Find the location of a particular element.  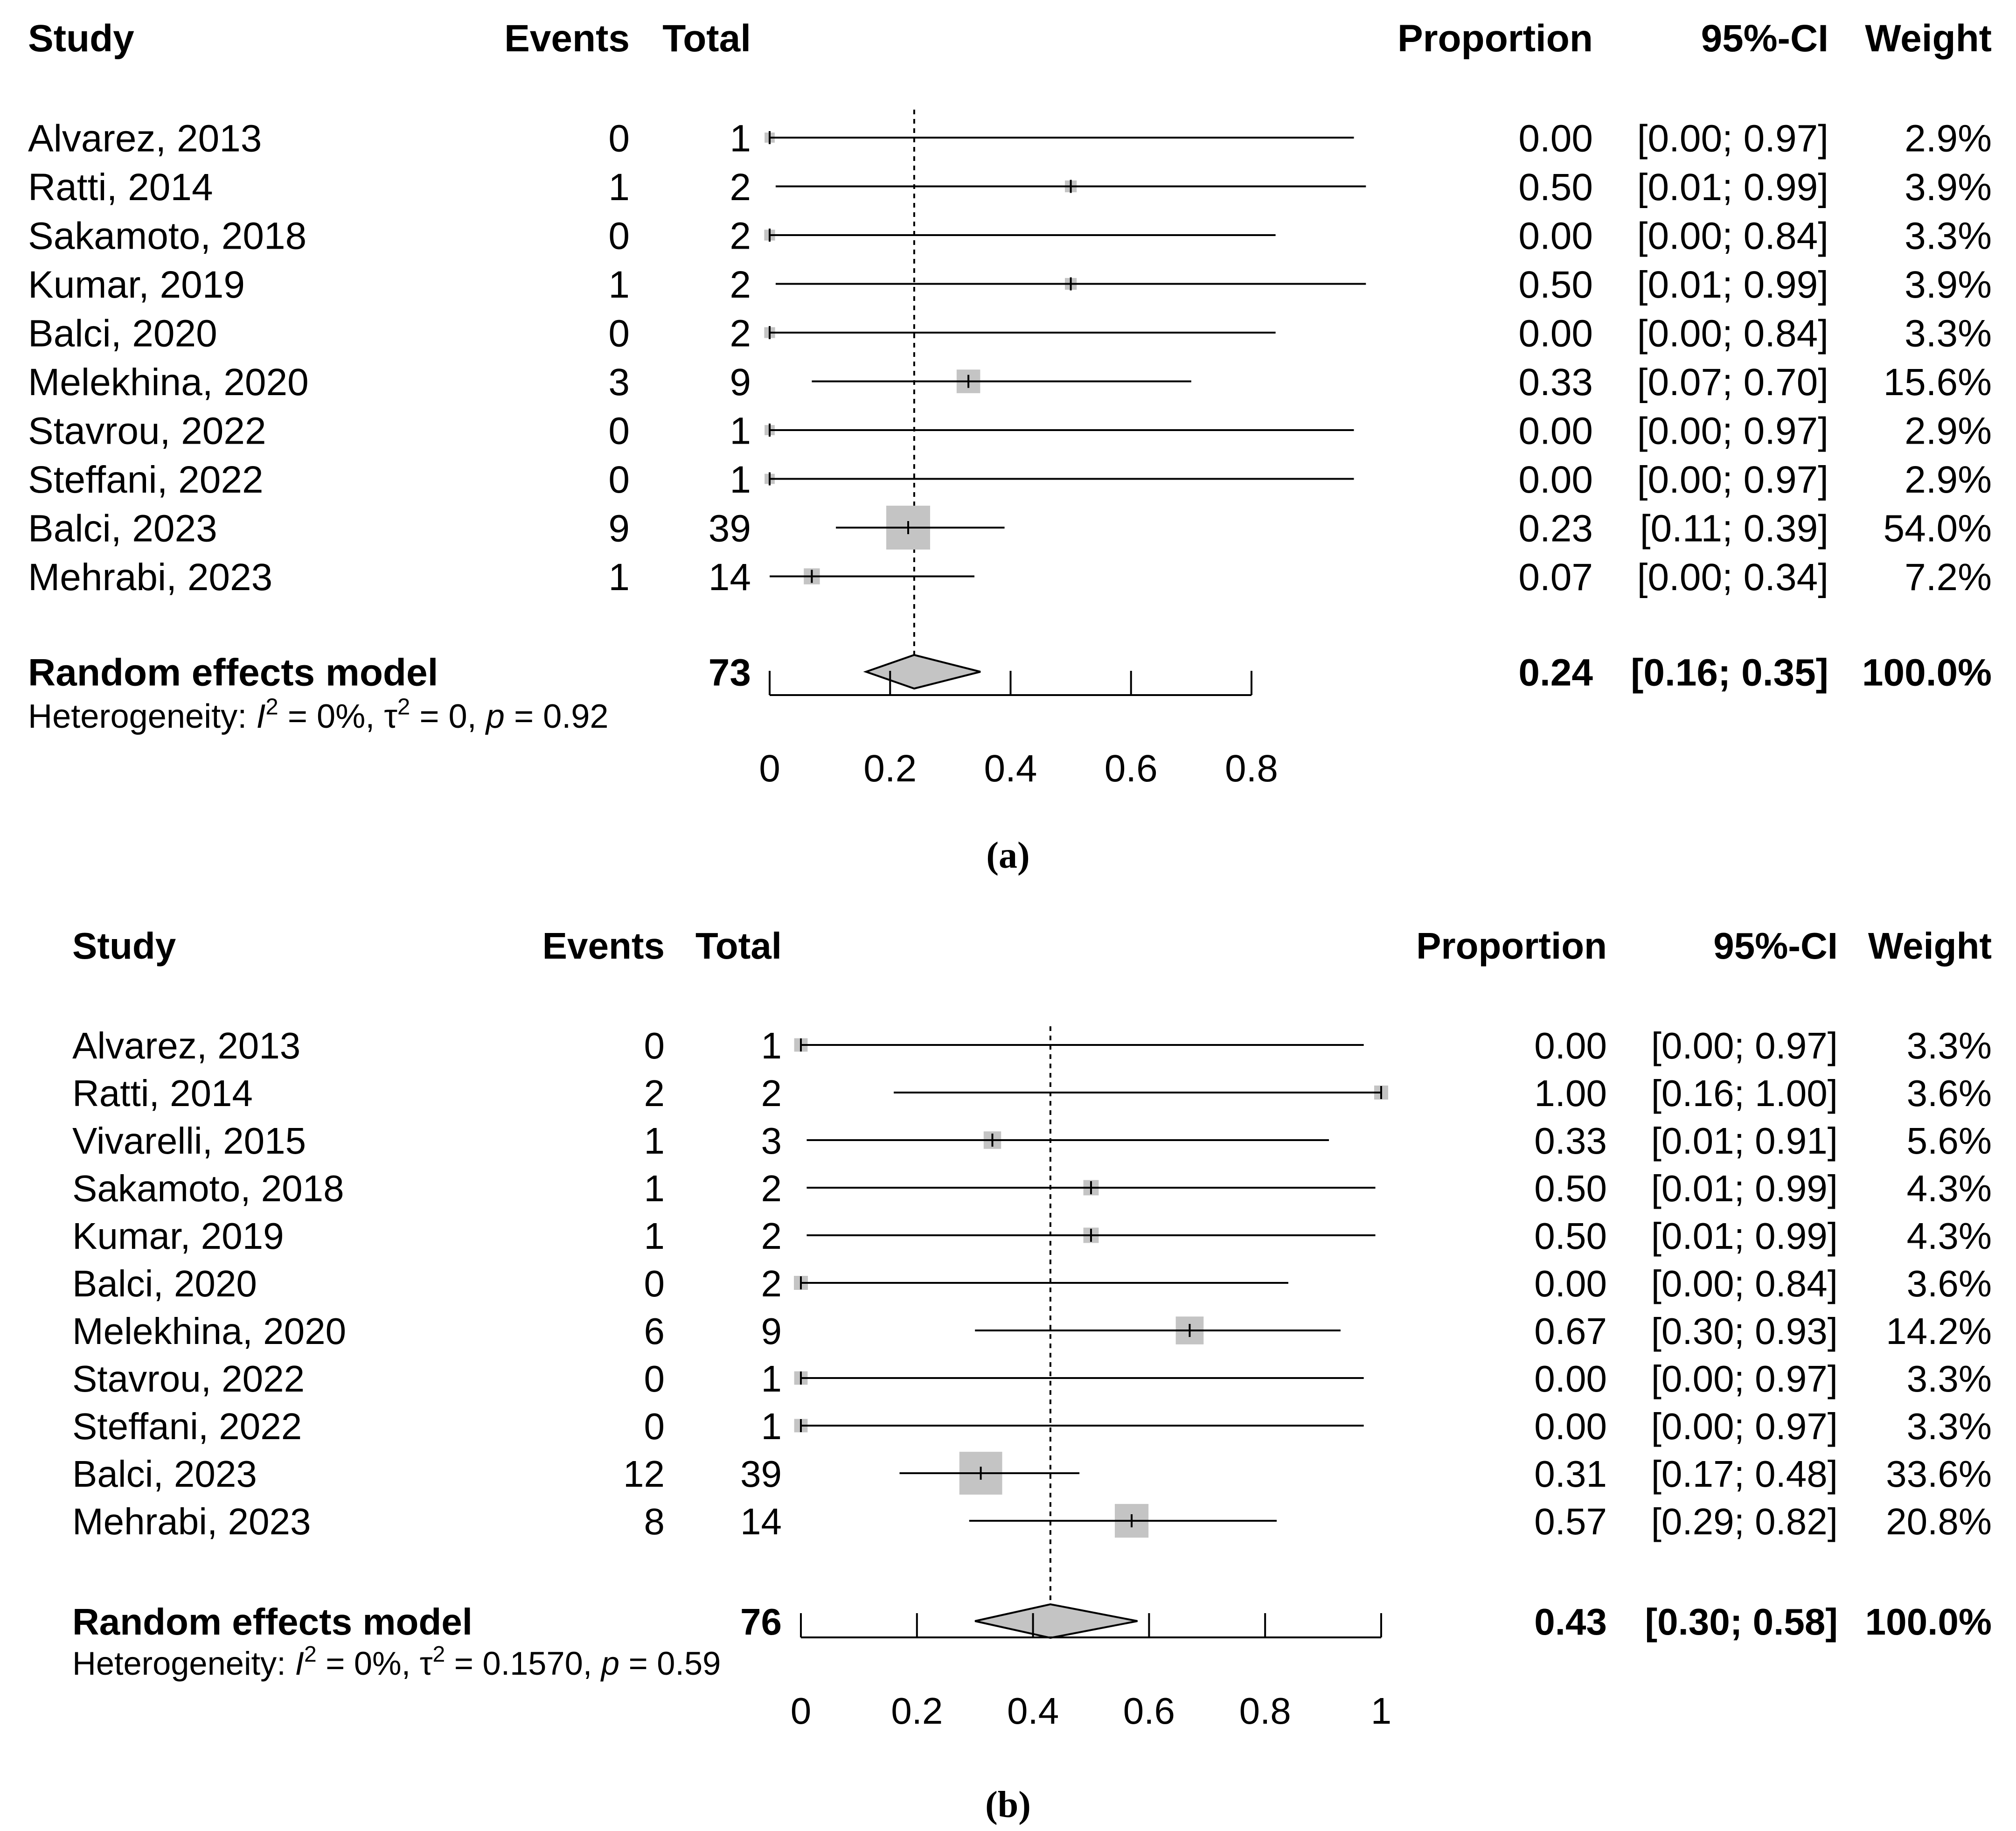

study-name: Balci, 2023 is located at coordinates (165, 1474).